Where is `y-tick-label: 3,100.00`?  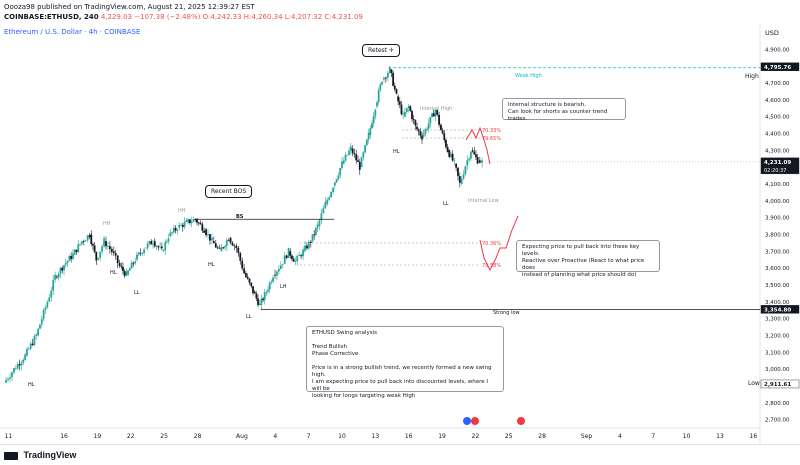 y-tick-label: 3,100.00 is located at coordinates (777, 353).